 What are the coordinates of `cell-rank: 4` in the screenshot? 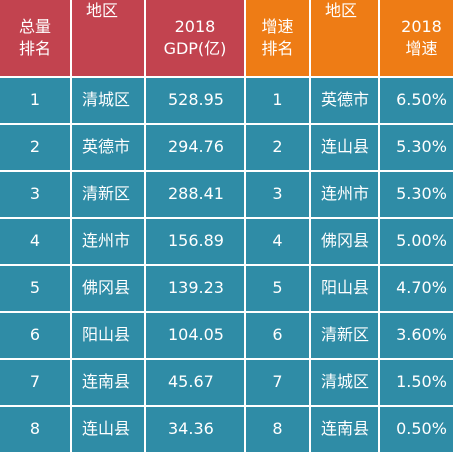 It's located at (35, 241).